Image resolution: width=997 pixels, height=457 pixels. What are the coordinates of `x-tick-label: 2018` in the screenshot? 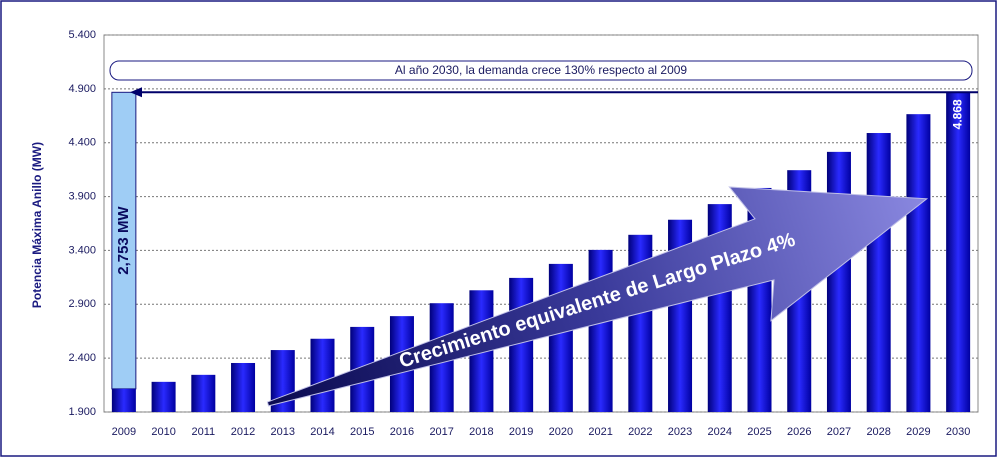 It's located at (481, 432).